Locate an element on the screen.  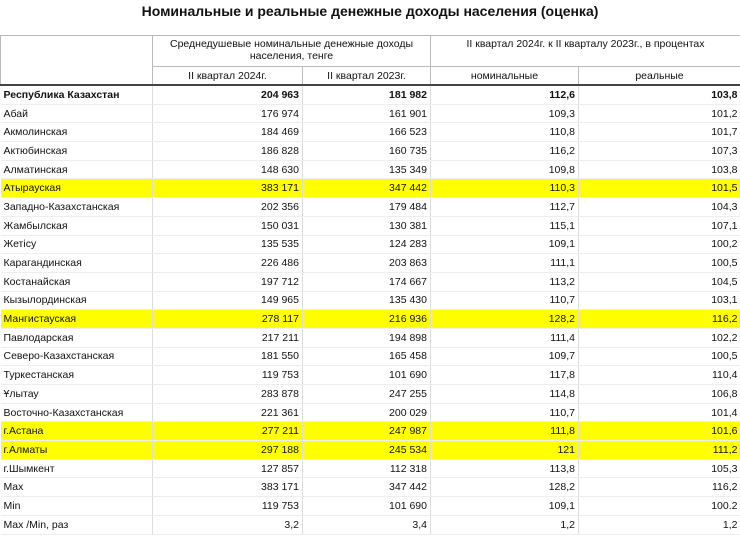
table-cell: 277 211 is located at coordinates (227, 431).